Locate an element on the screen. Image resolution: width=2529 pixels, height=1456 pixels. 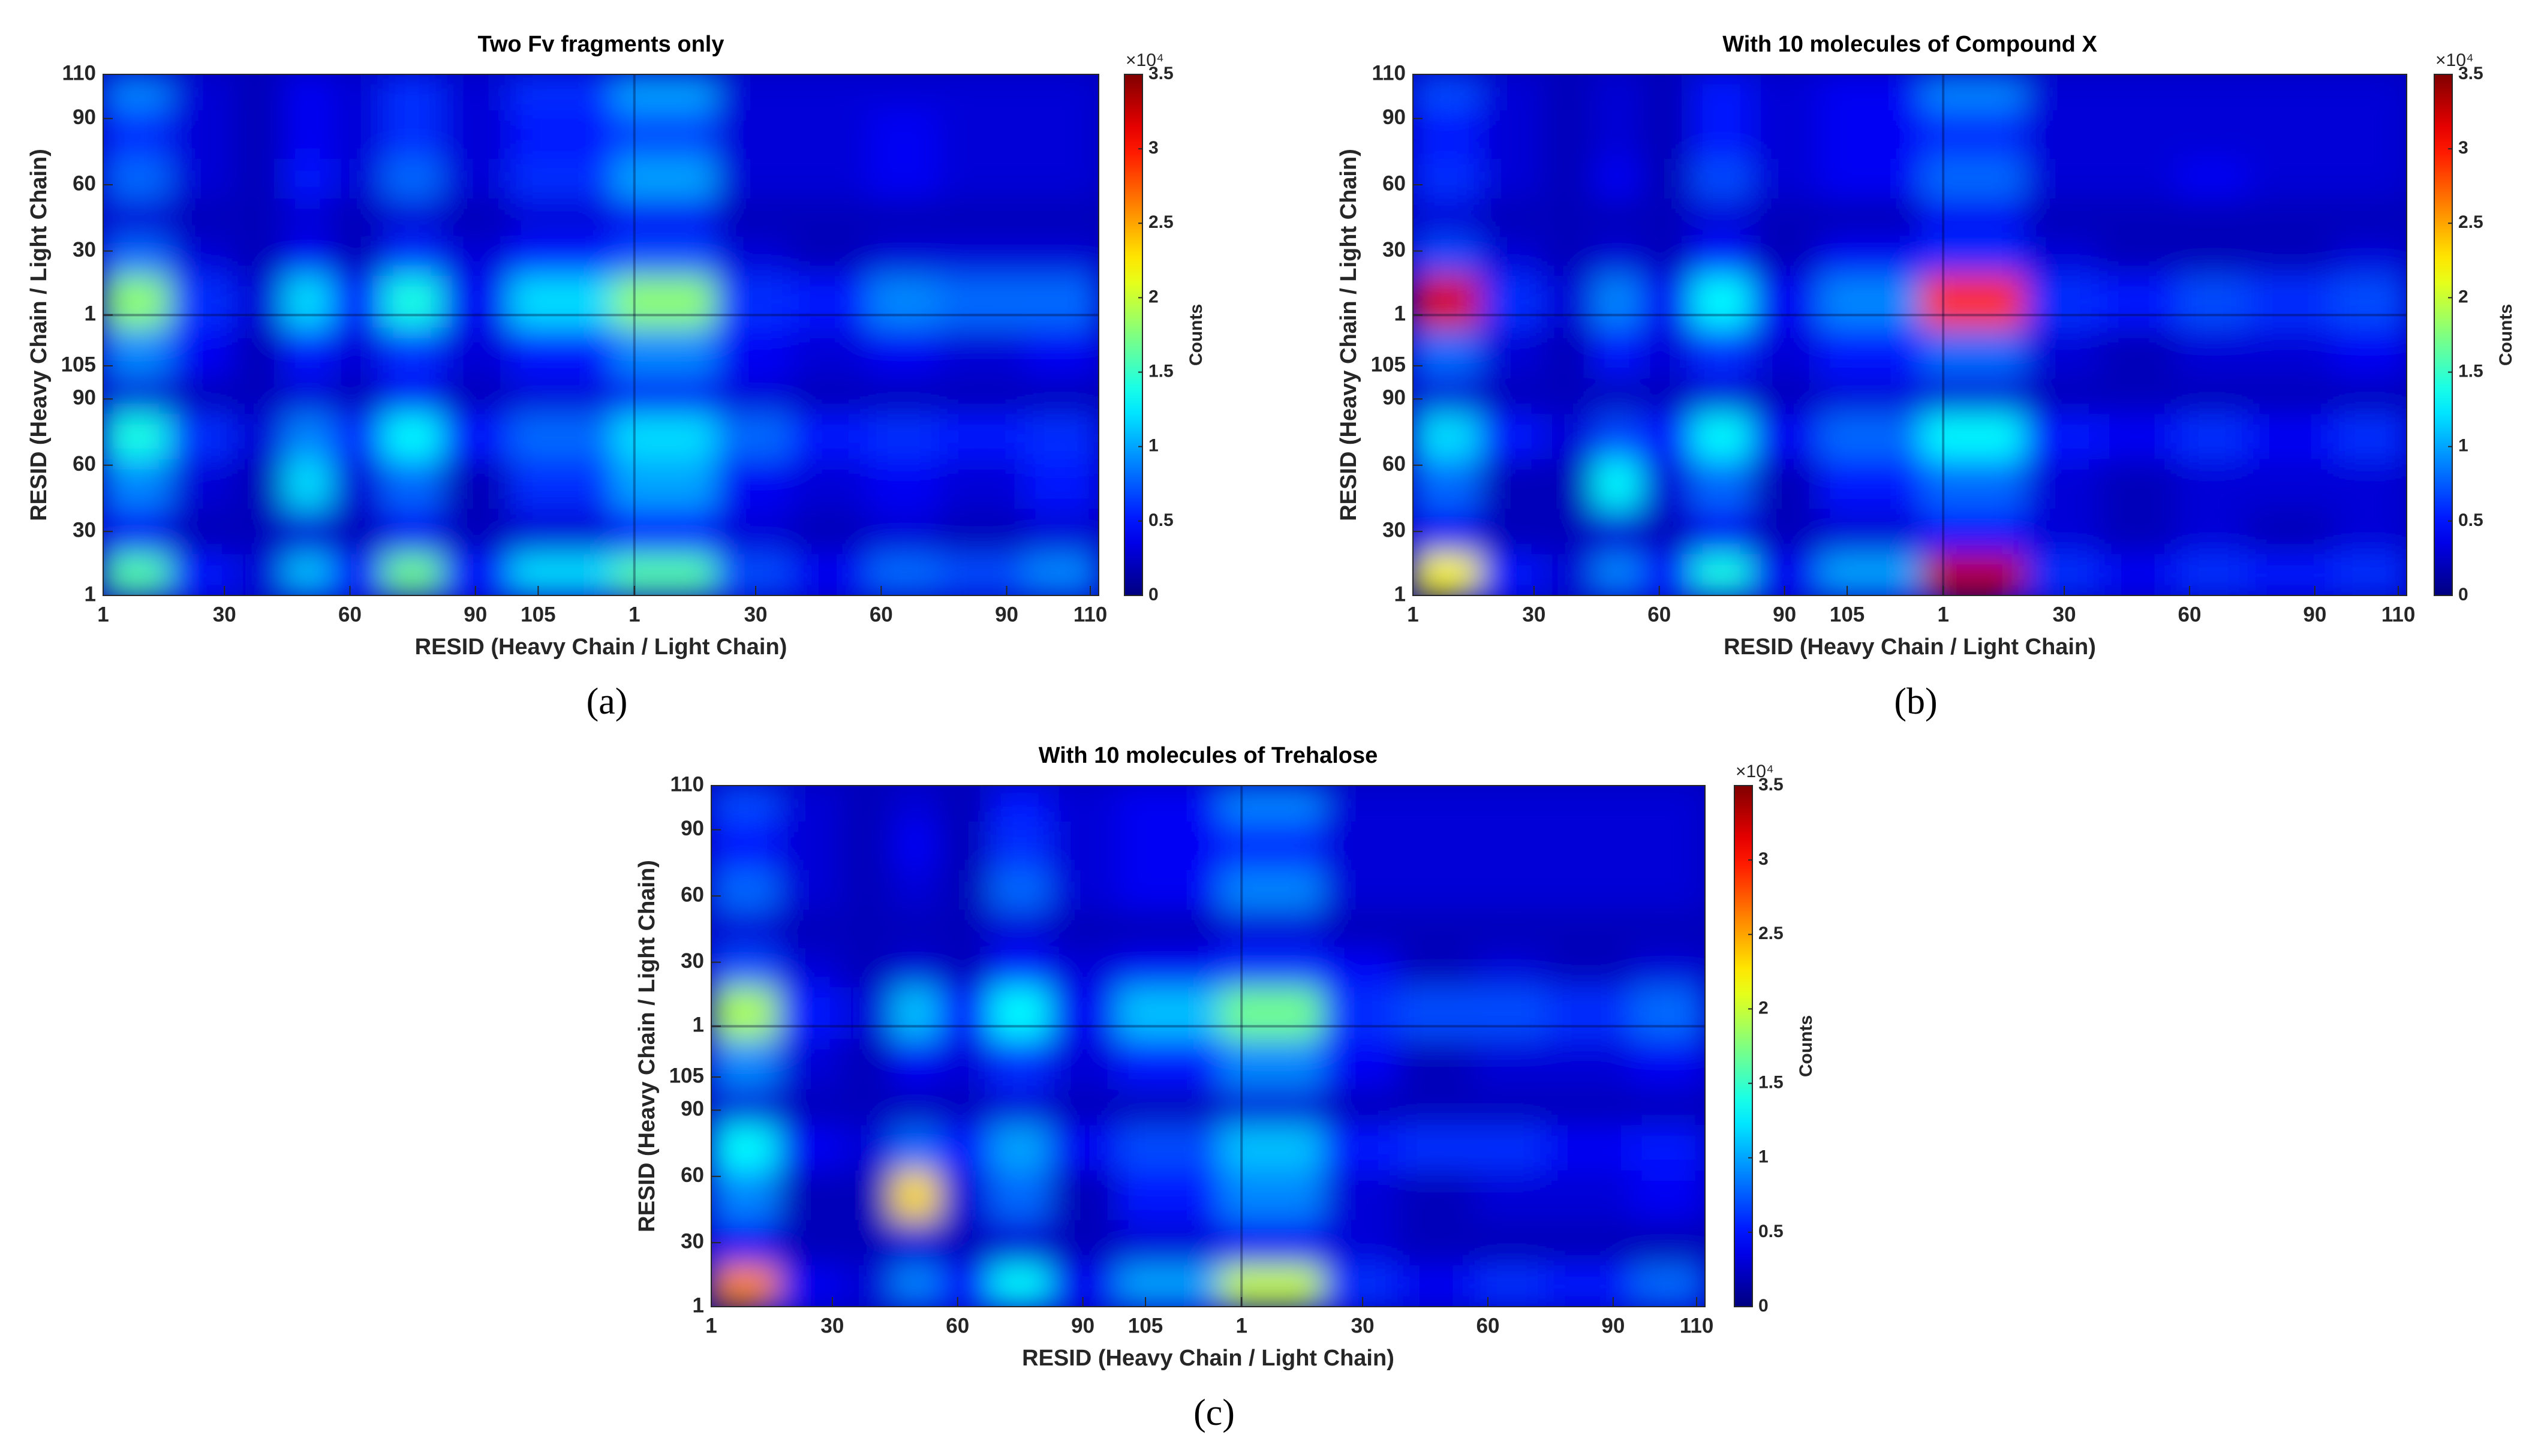
x-tick-label: 90 is located at coordinates (1784, 614).